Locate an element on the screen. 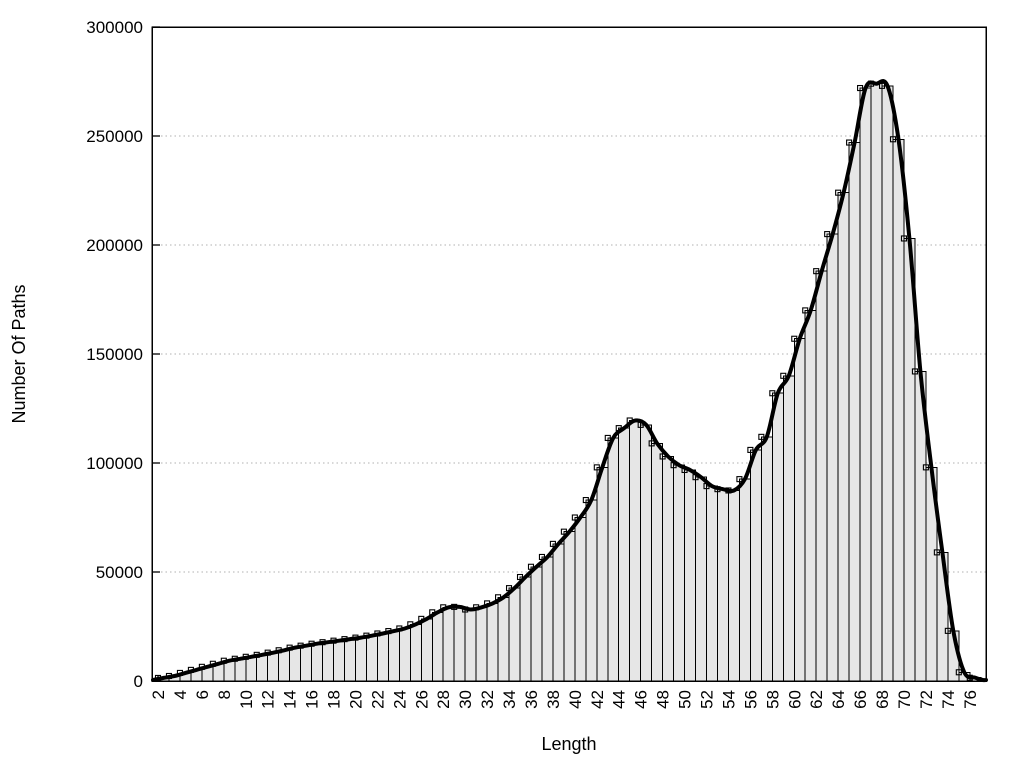 The image size is (1024, 768). x-tick-label: 36 is located at coordinates (531, 699).